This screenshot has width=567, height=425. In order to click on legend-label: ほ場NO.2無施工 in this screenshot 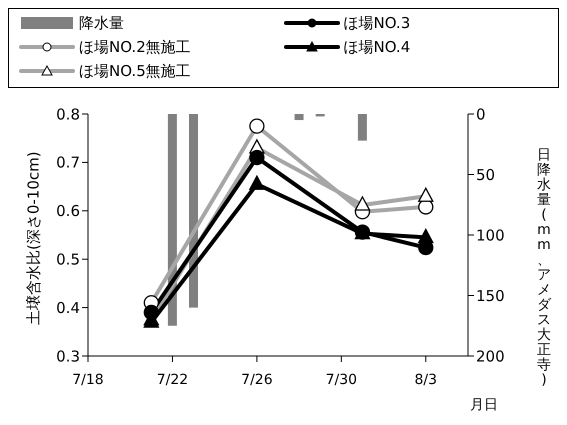, I will do `click(135, 47)`.